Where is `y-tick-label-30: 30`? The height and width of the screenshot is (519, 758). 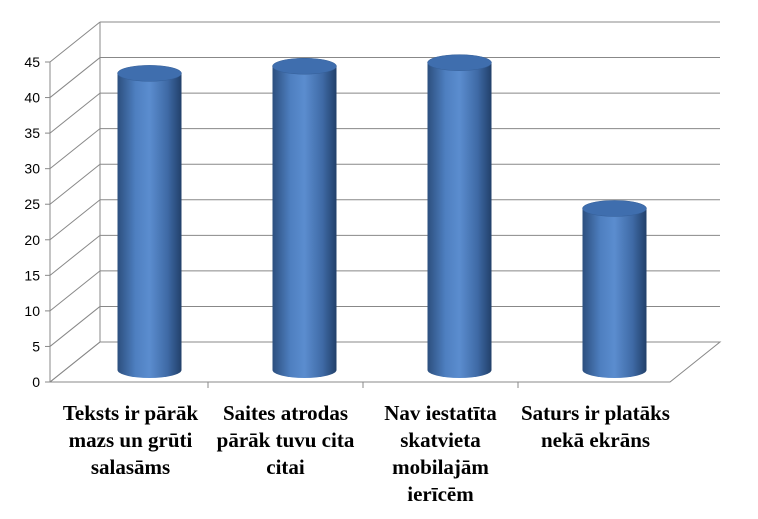 y-tick-label-30: 30 is located at coordinates (32, 169).